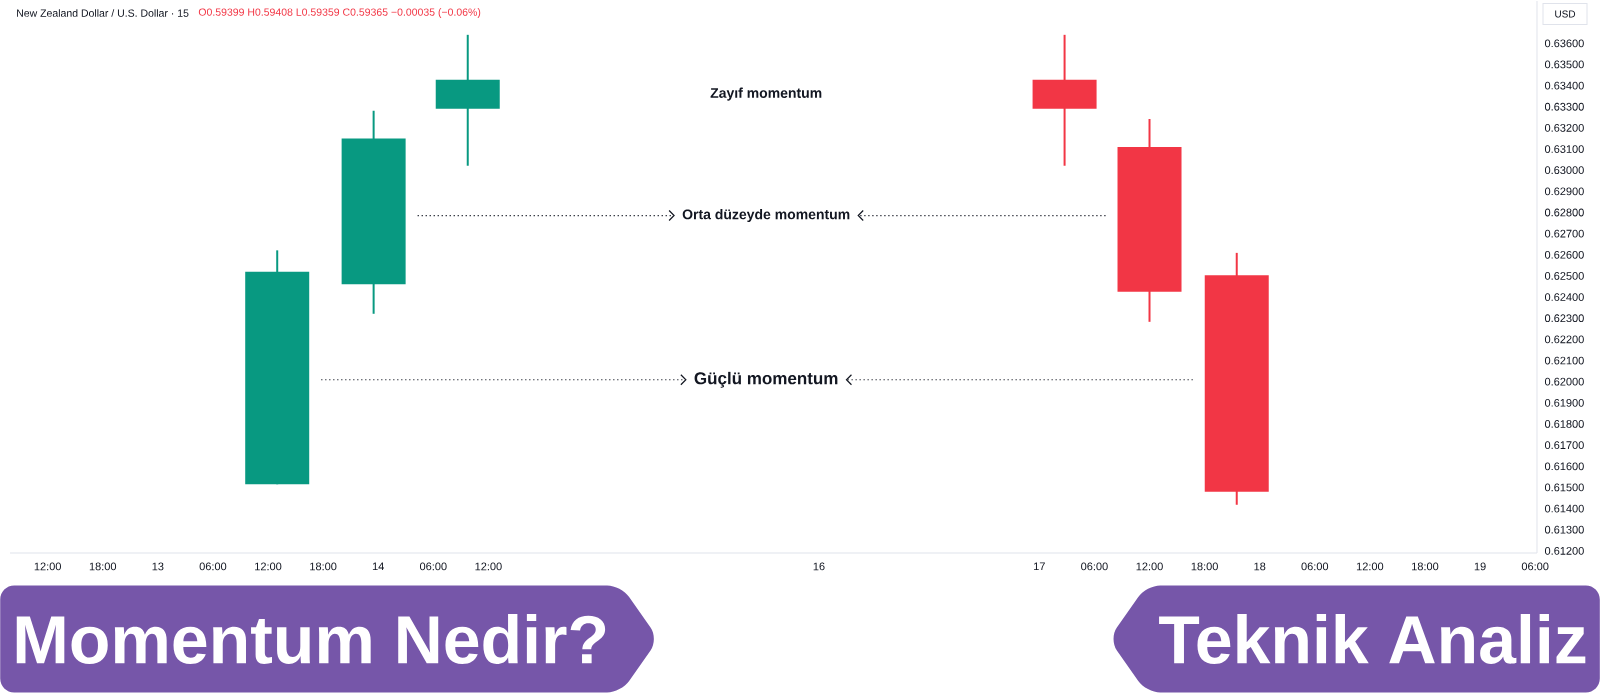 This screenshot has width=1600, height=700. I want to click on annotation: Güçlü momentum, so click(766, 379).